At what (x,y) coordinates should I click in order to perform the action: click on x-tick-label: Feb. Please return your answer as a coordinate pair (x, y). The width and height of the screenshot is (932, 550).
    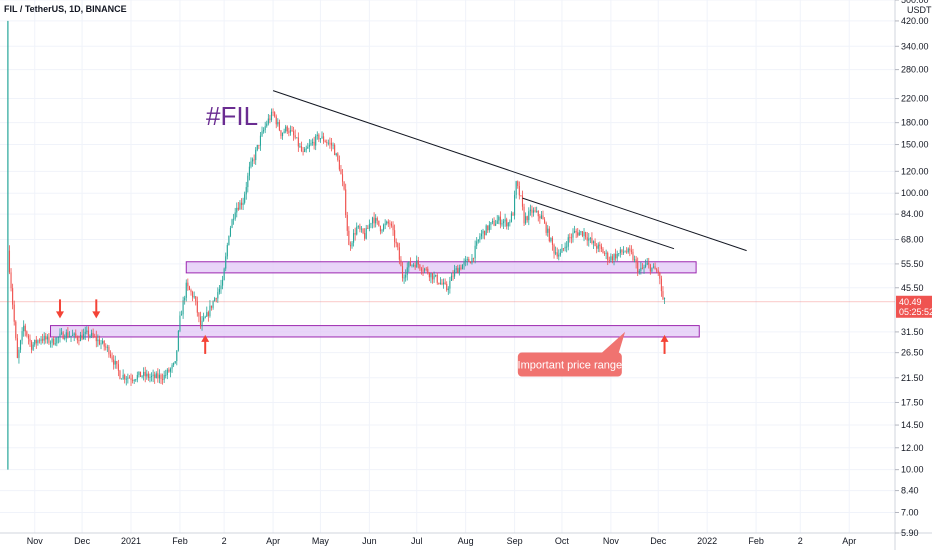
    Looking at the image, I should click on (756, 541).